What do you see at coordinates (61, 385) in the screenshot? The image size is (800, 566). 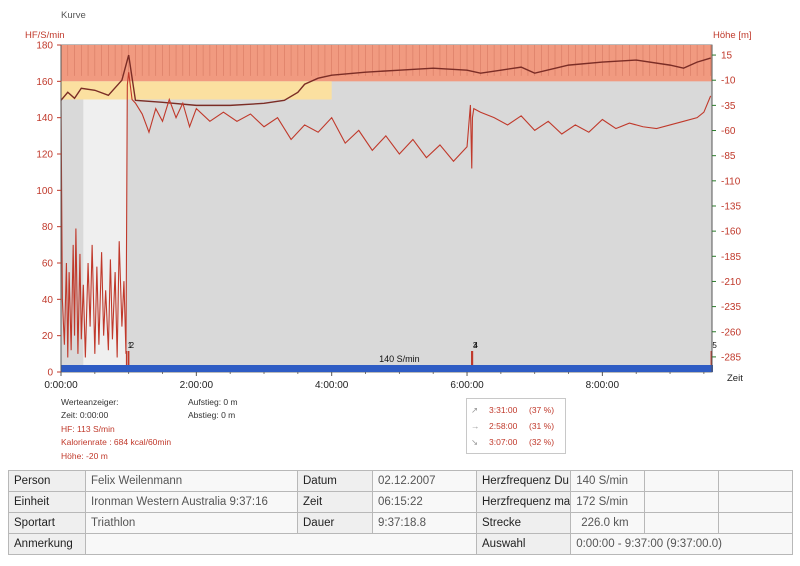 I see `x-tick-label: 0:00:00` at bounding box center [61, 385].